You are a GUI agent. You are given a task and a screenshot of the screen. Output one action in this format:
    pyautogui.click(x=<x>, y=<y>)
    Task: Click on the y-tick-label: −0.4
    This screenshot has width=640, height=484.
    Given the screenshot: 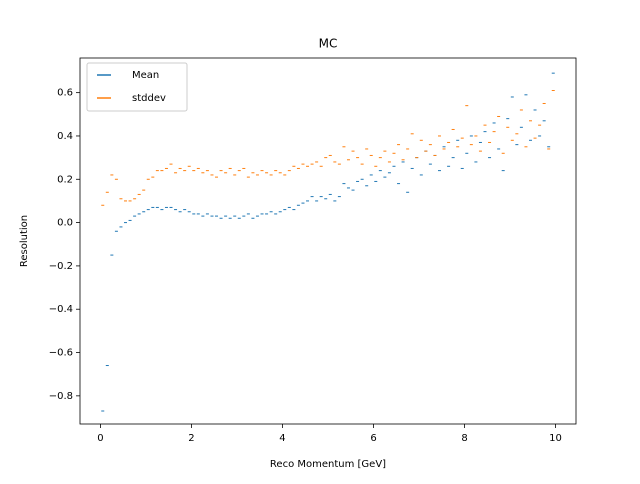 What is the action you would take?
    pyautogui.click(x=61, y=309)
    